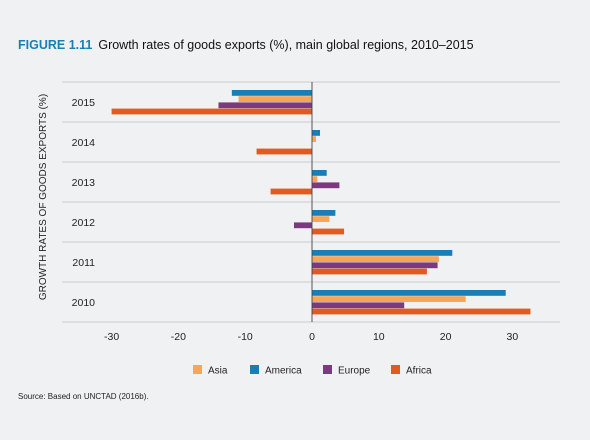 Image resolution: width=590 pixels, height=440 pixels. Describe the element at coordinates (324, 213) in the screenshot. I see `bar-america-2012` at that location.